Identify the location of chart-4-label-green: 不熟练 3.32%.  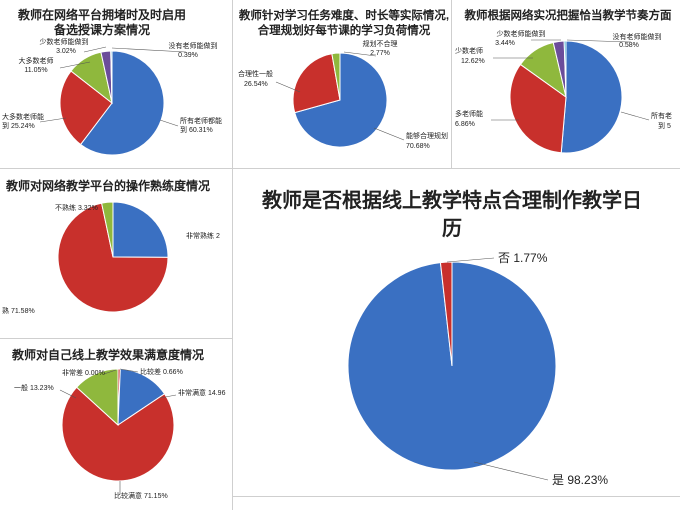
(76, 207).